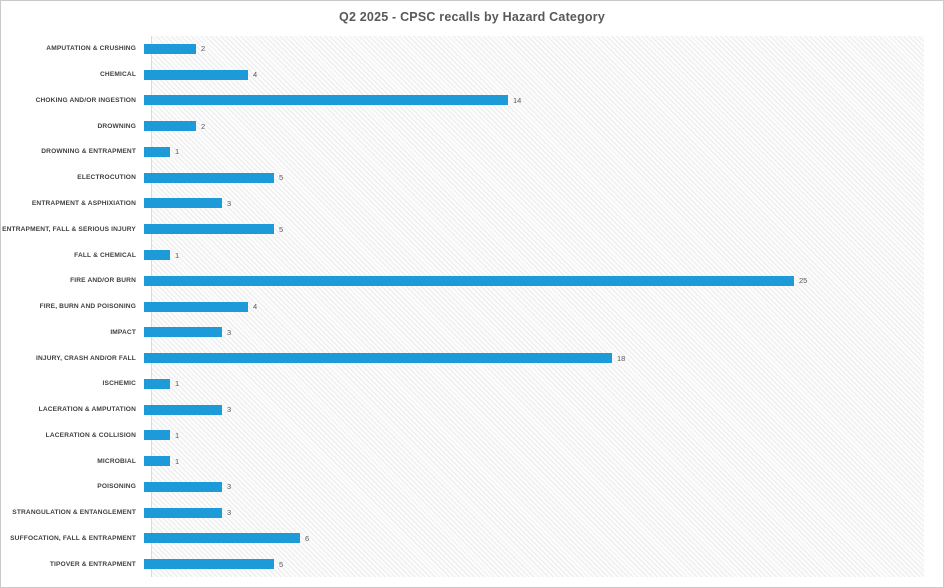 Image resolution: width=944 pixels, height=588 pixels. What do you see at coordinates (90, 435) in the screenshot?
I see `category-label: LACERATION & COLLISION` at bounding box center [90, 435].